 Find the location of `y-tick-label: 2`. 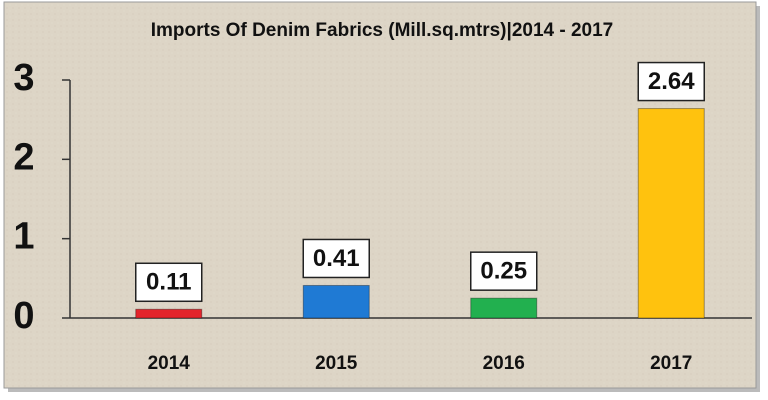

y-tick-label: 2 is located at coordinates (23, 157).